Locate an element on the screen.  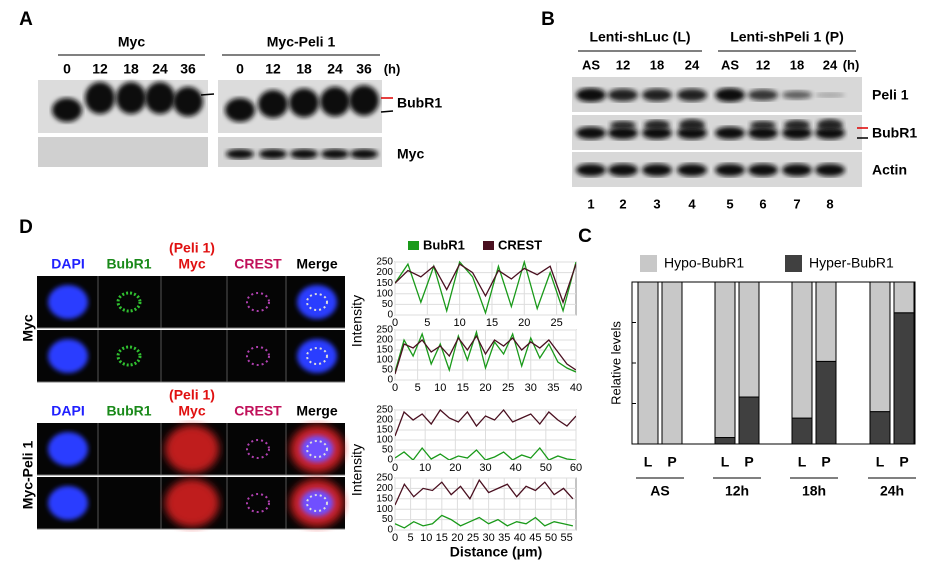
lane-number: 3 is located at coordinates (656, 203).